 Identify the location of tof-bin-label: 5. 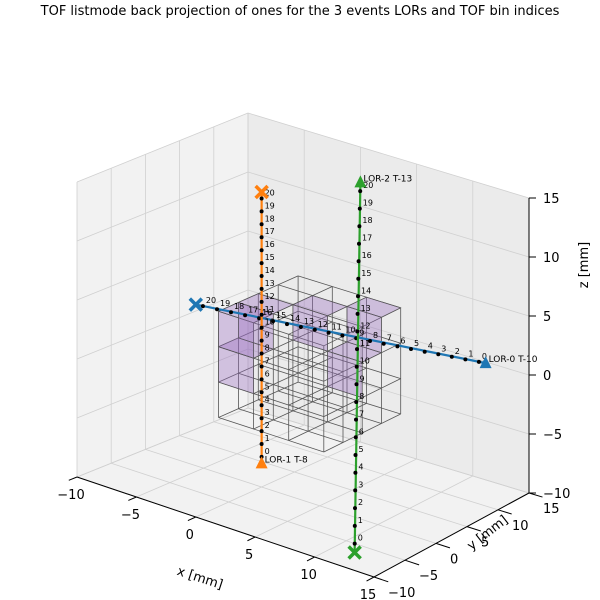
(361, 449).